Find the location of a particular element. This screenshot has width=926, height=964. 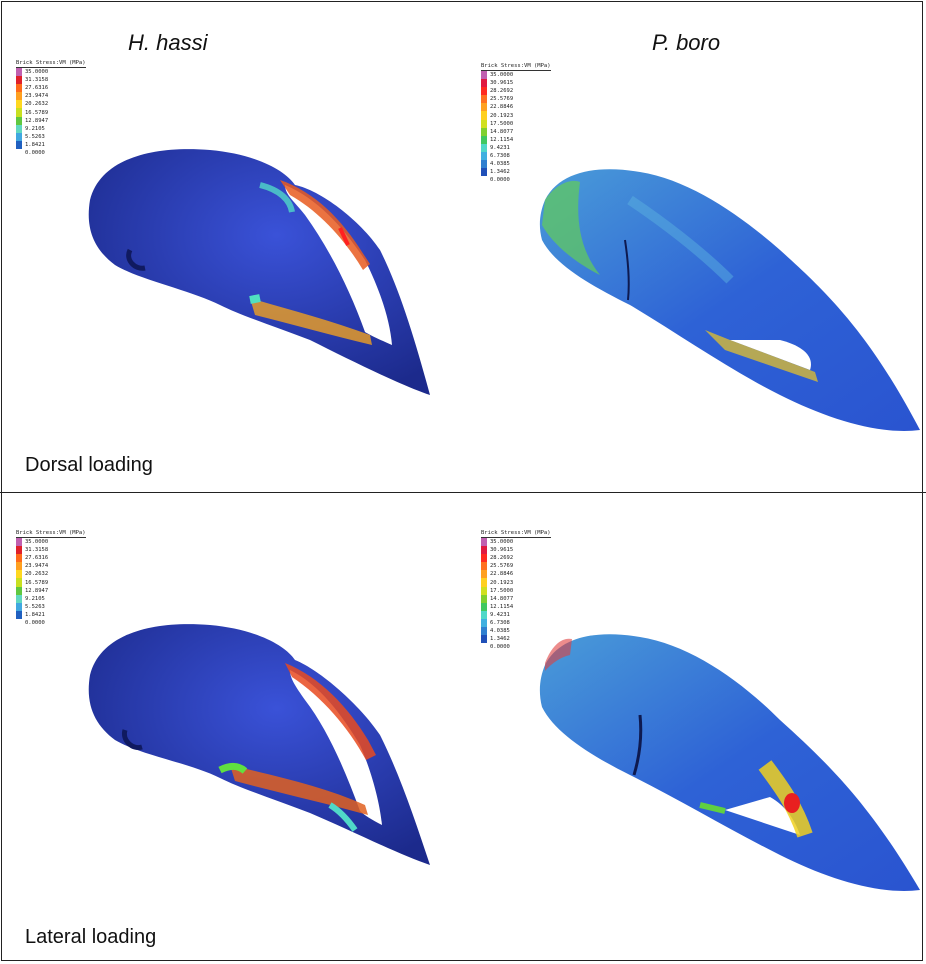

h-hassi-dorsal-skull-model is located at coordinates (259, 272).